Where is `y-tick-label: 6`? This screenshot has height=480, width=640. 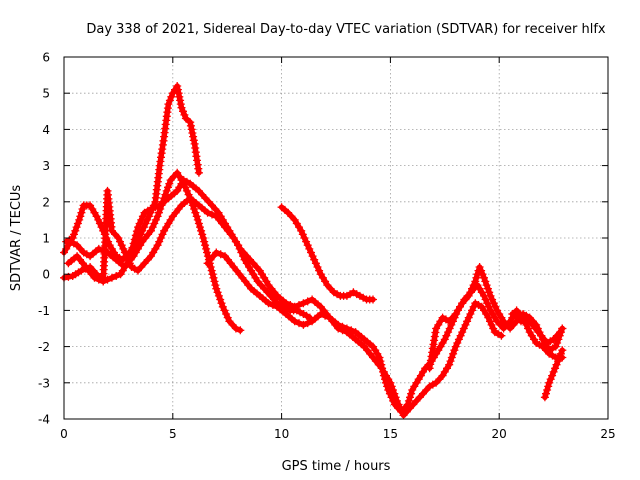
y-tick-label: 6 is located at coordinates (46, 58).